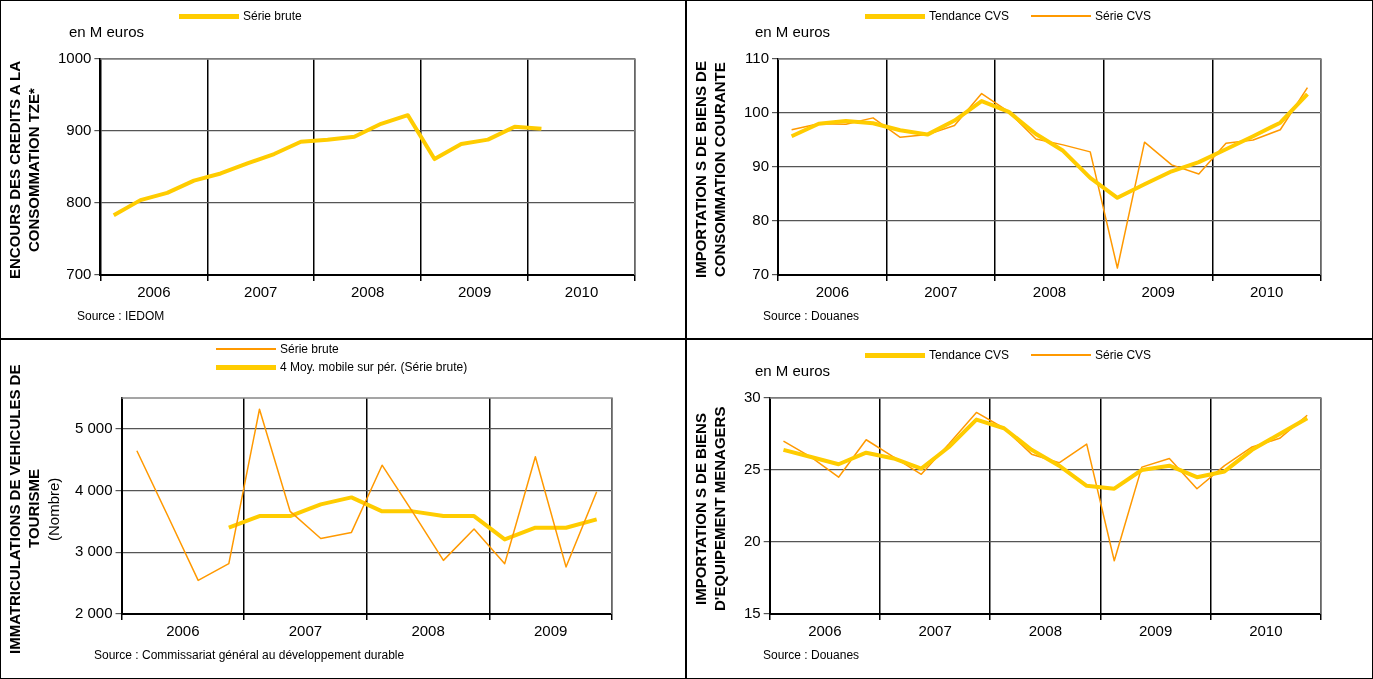 The height and width of the screenshot is (679, 1373). I want to click on y-tick-label: 4 000, so click(93, 489).